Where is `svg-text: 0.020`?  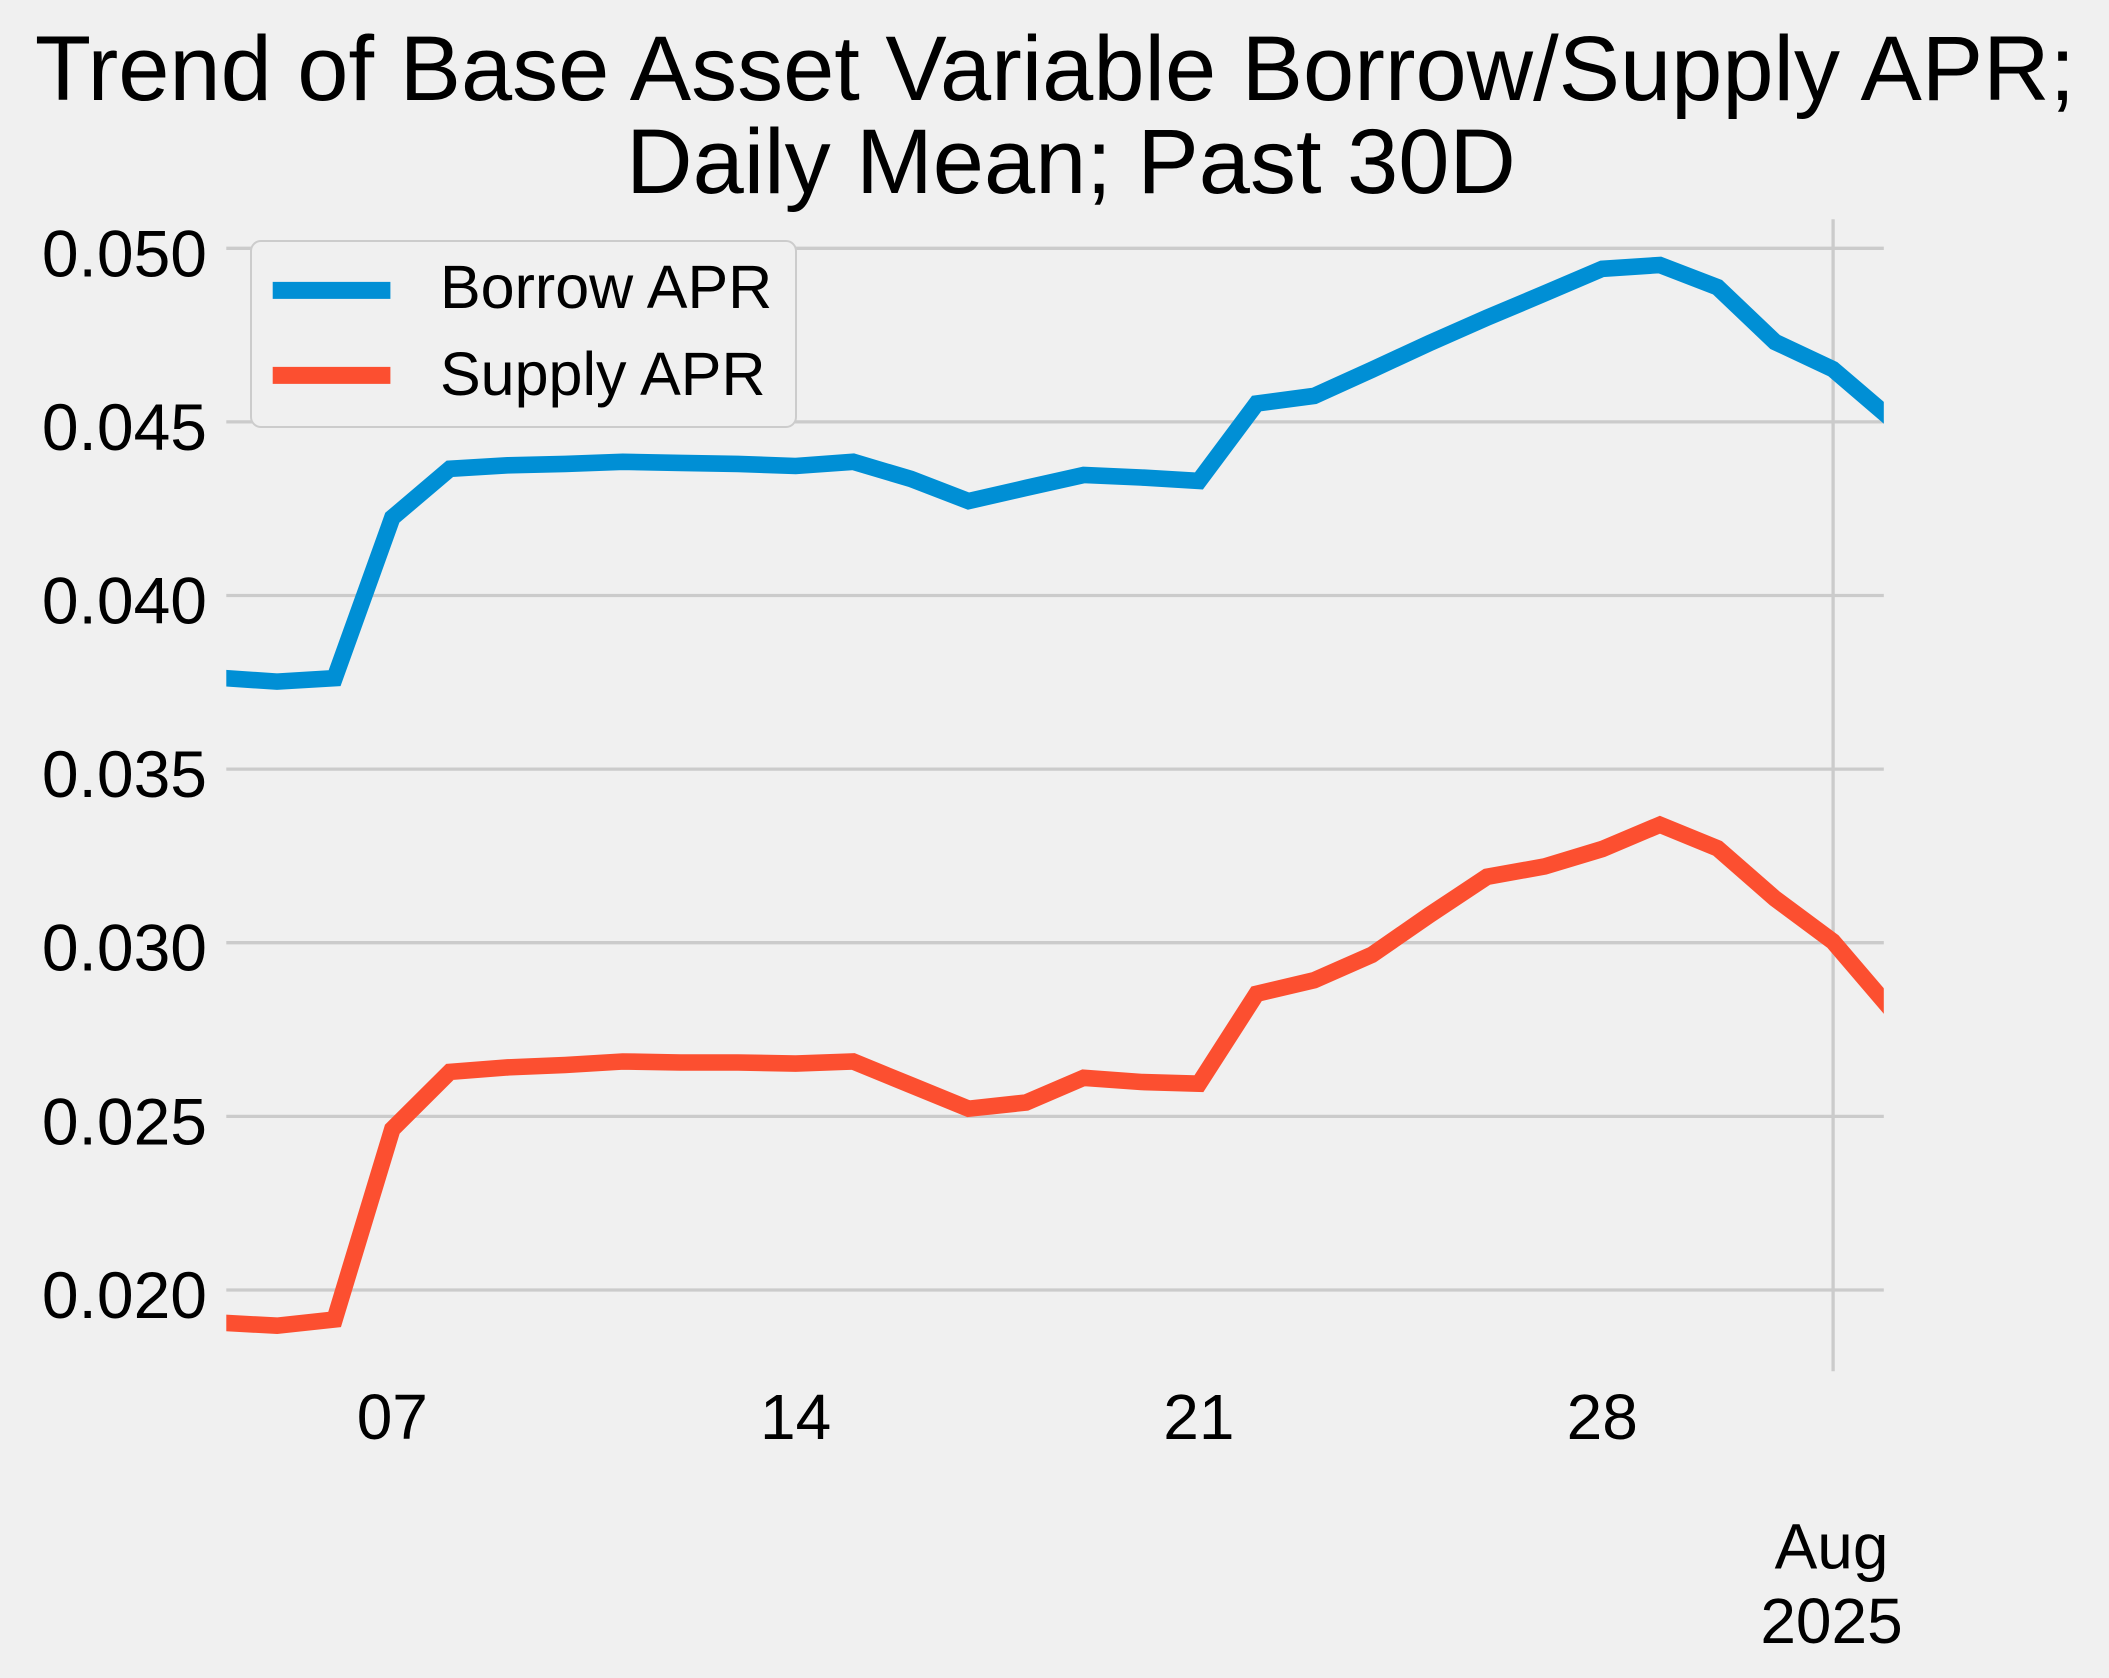
svg-text: 0.020 is located at coordinates (124, 1295).